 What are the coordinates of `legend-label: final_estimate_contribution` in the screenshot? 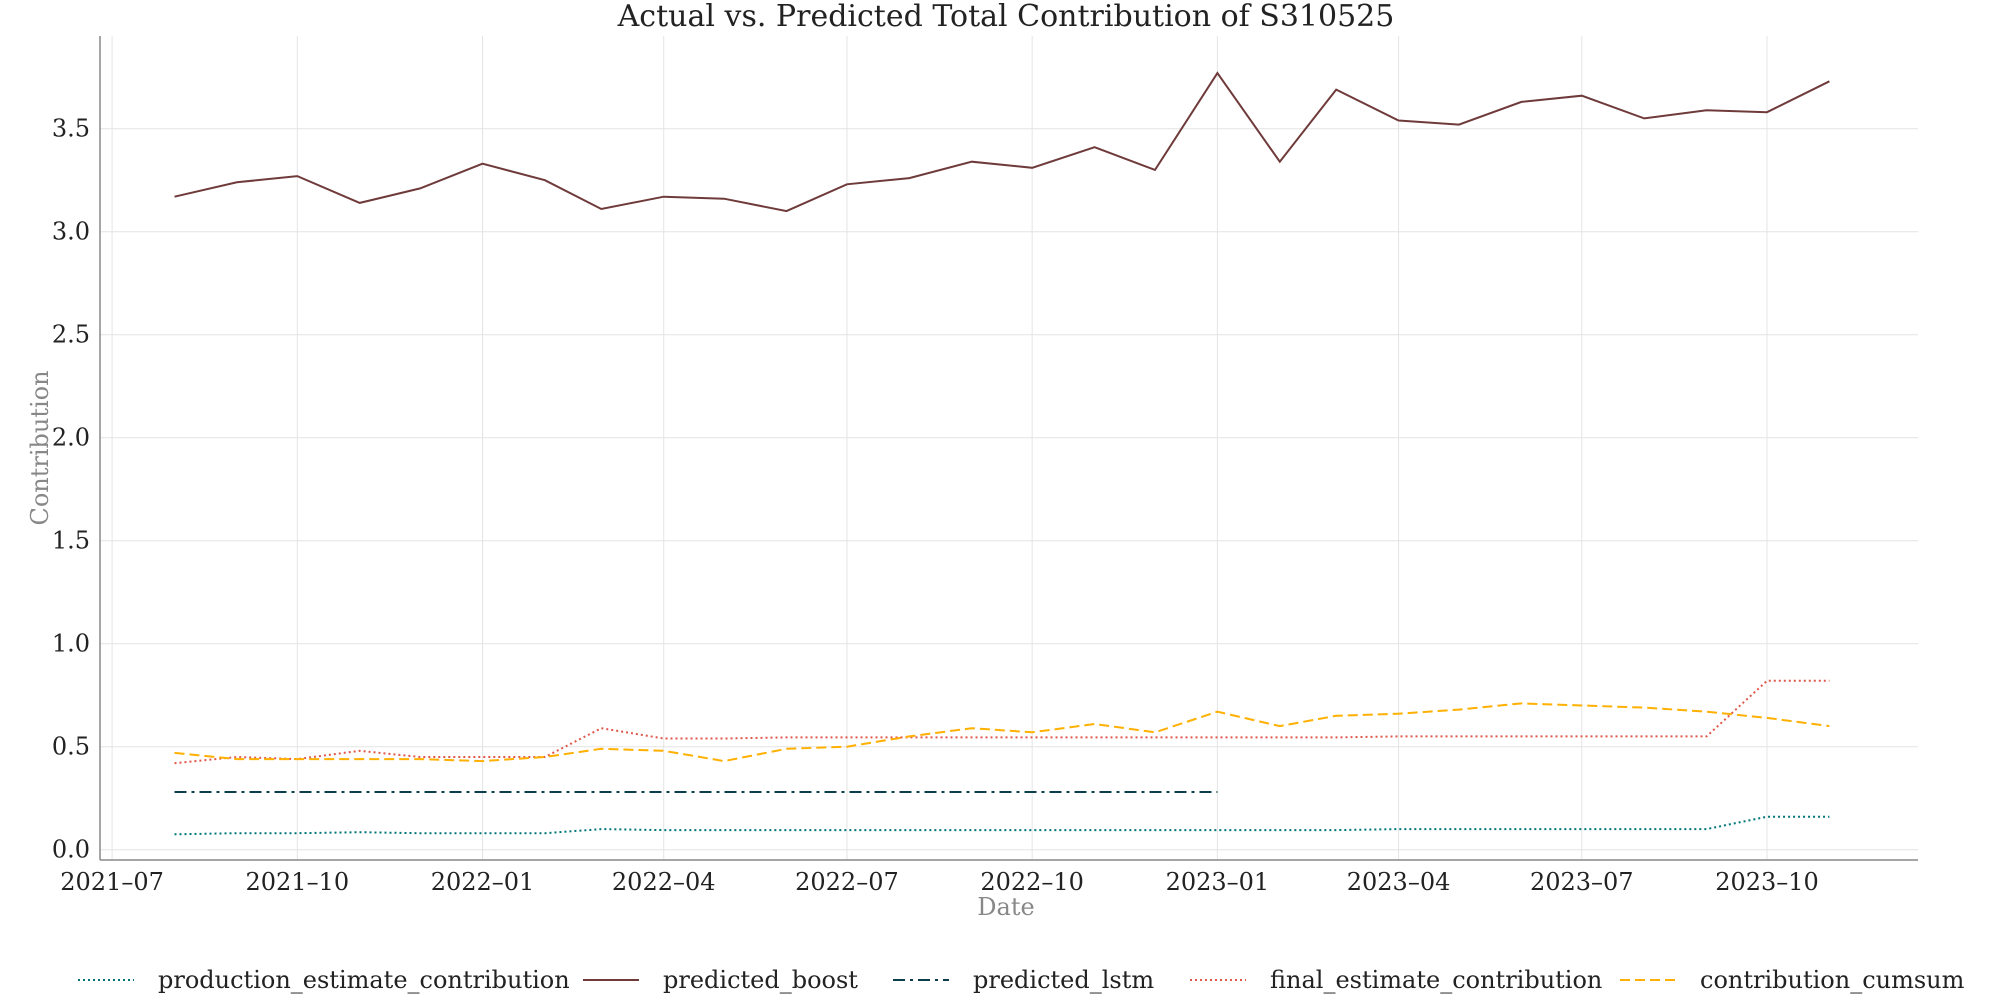 It's located at (1436, 980).